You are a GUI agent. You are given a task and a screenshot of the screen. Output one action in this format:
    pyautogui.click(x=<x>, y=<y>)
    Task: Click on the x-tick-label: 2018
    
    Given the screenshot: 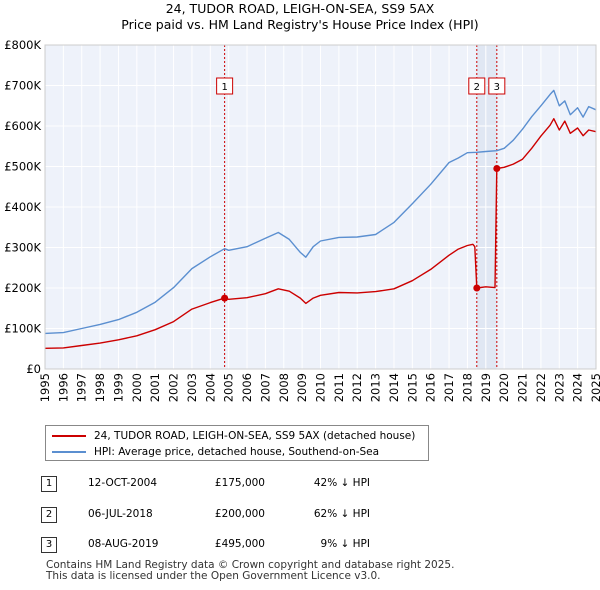 What is the action you would take?
    pyautogui.click(x=467, y=387)
    